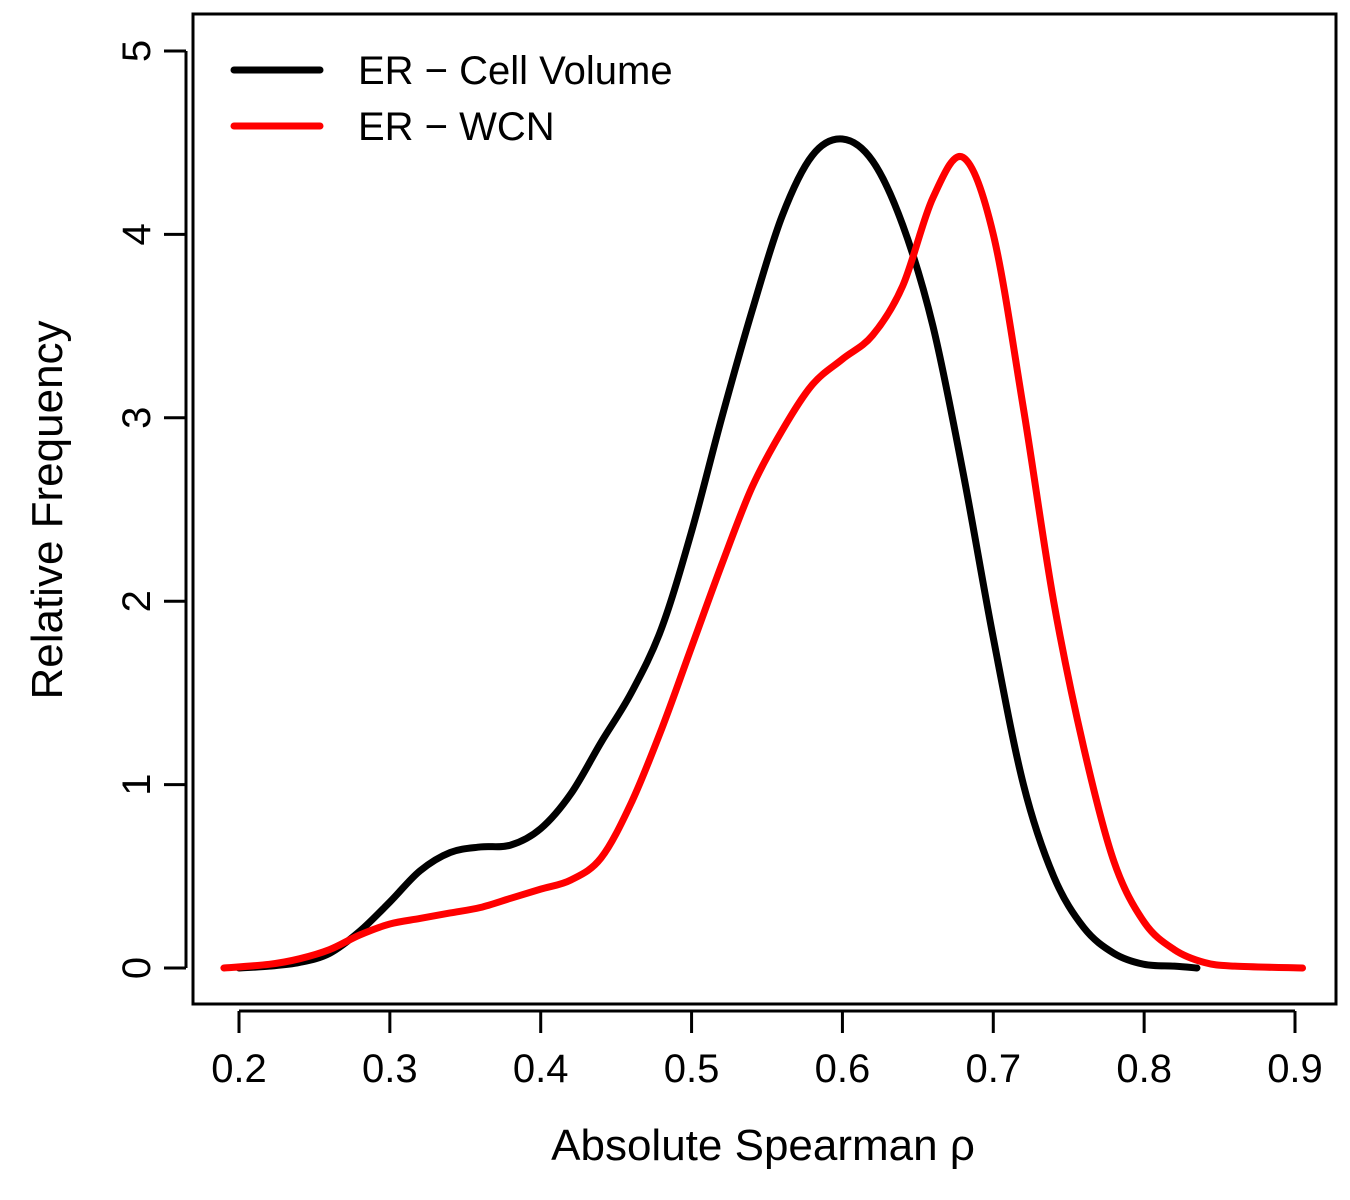  I want to click on y-tick-label: 2, so click(137, 601).